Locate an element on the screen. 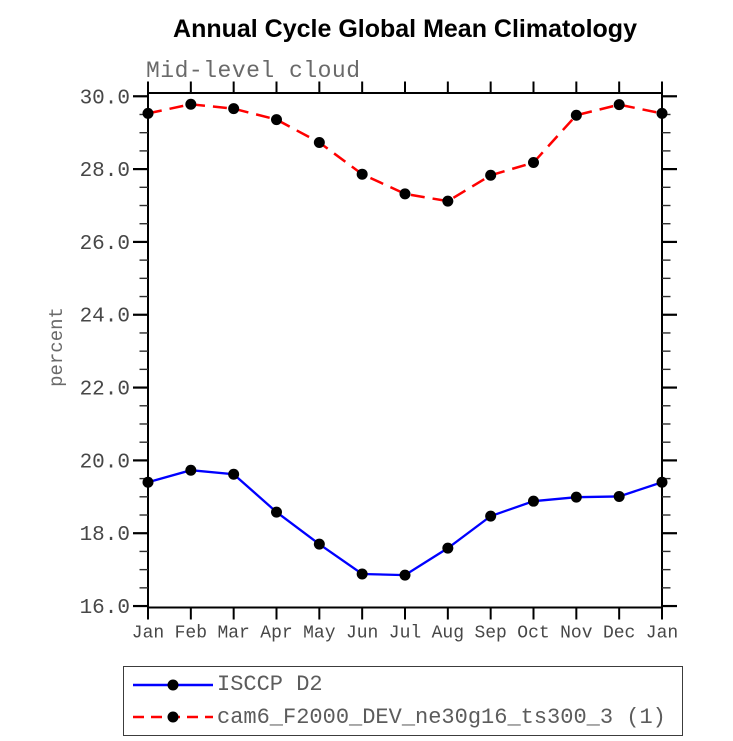  x-tick-label: Jun is located at coordinates (362, 634).